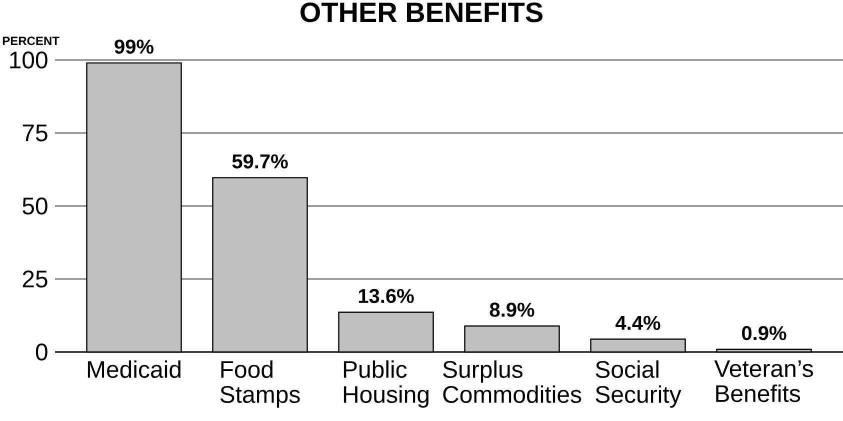 Image resolution: width=843 pixels, height=421 pixels. Describe the element at coordinates (512, 381) in the screenshot. I see `x-tick-label: Surplus Commodities` at that location.